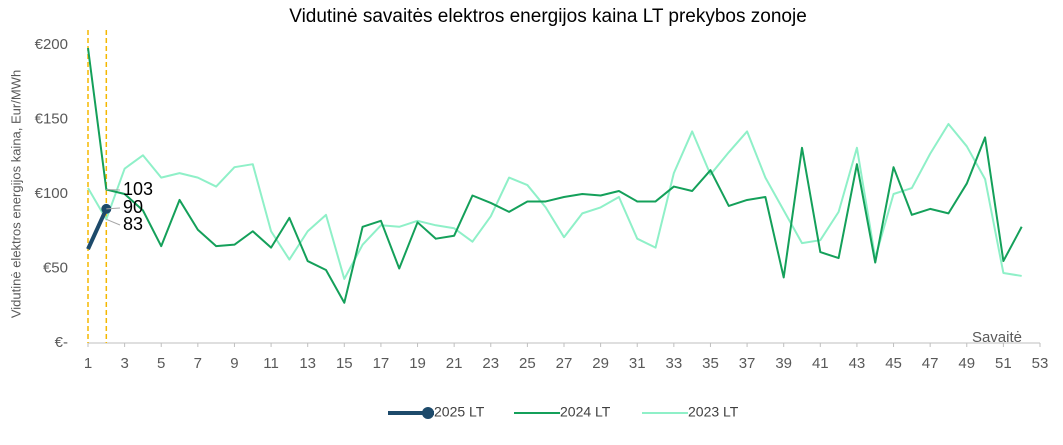  I want to click on x-tick-label: 19, so click(417, 363).